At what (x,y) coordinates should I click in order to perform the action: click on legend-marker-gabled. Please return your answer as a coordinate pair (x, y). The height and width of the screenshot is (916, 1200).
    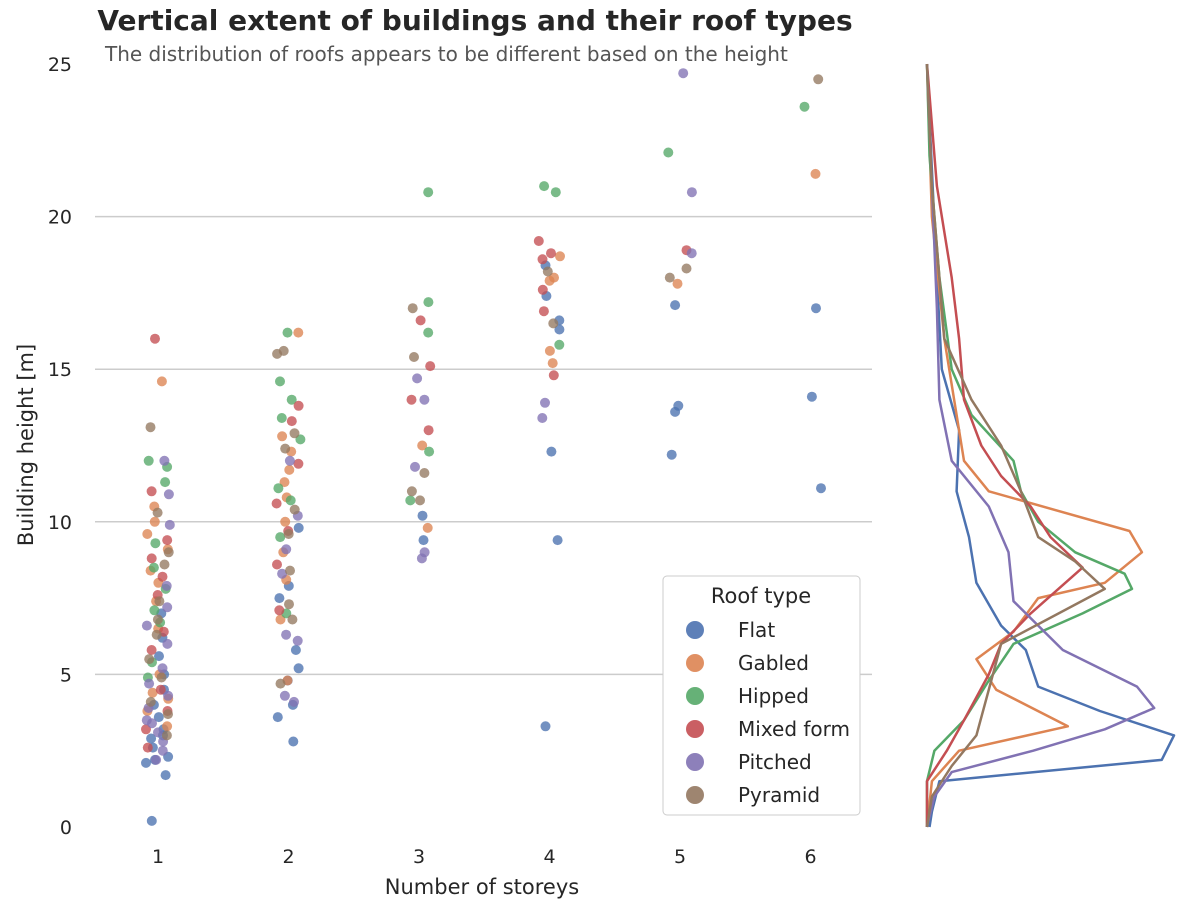
    Looking at the image, I should click on (695, 663).